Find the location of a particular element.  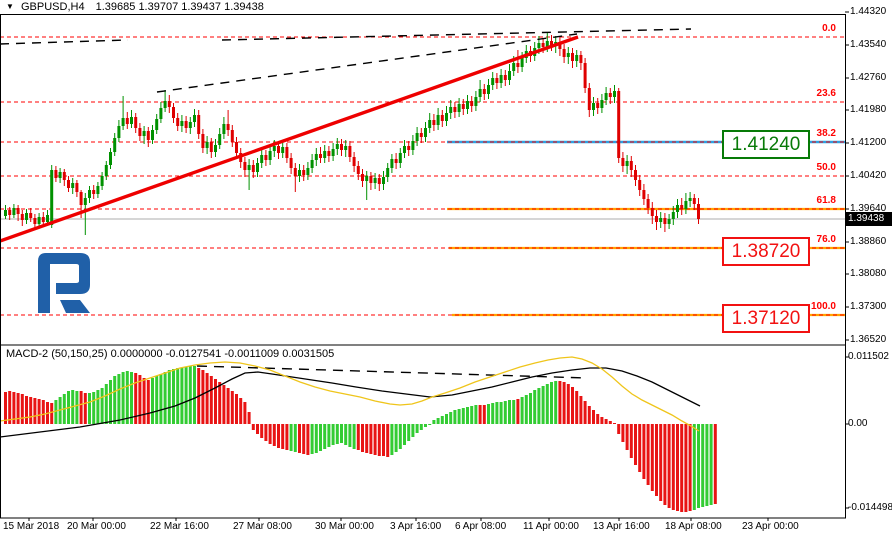

price-level-box: 1.41240 is located at coordinates (766, 144).